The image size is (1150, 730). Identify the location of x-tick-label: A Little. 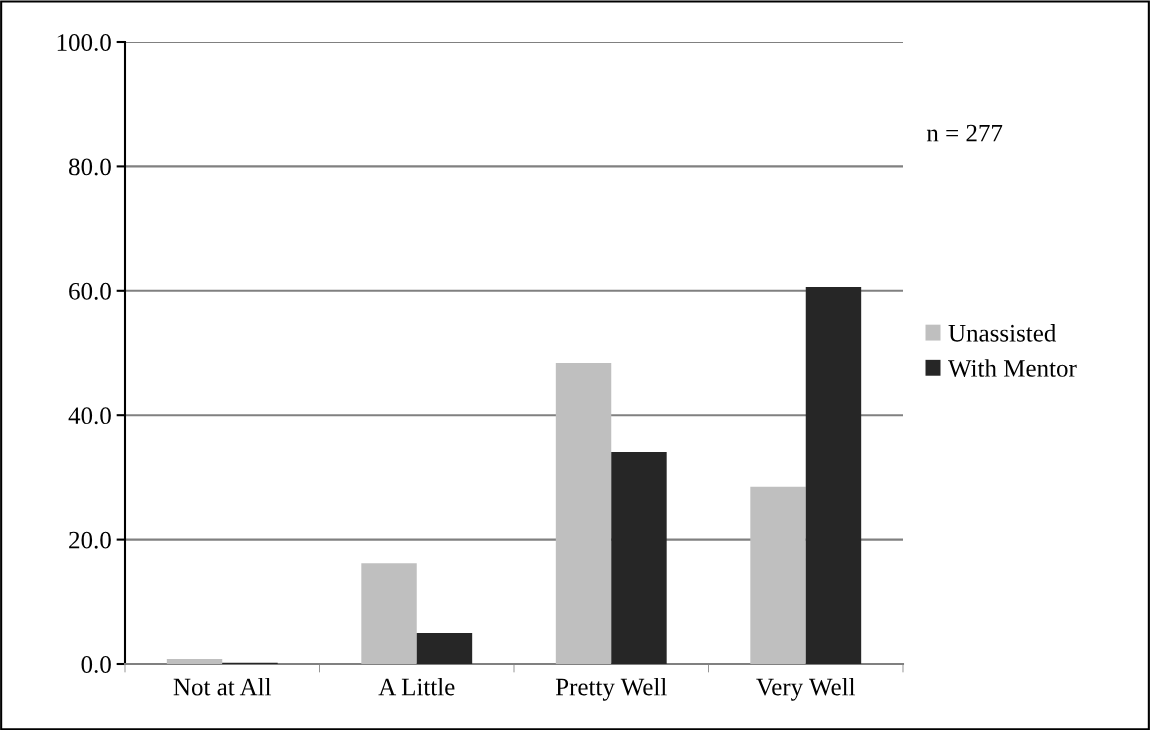
(416, 686).